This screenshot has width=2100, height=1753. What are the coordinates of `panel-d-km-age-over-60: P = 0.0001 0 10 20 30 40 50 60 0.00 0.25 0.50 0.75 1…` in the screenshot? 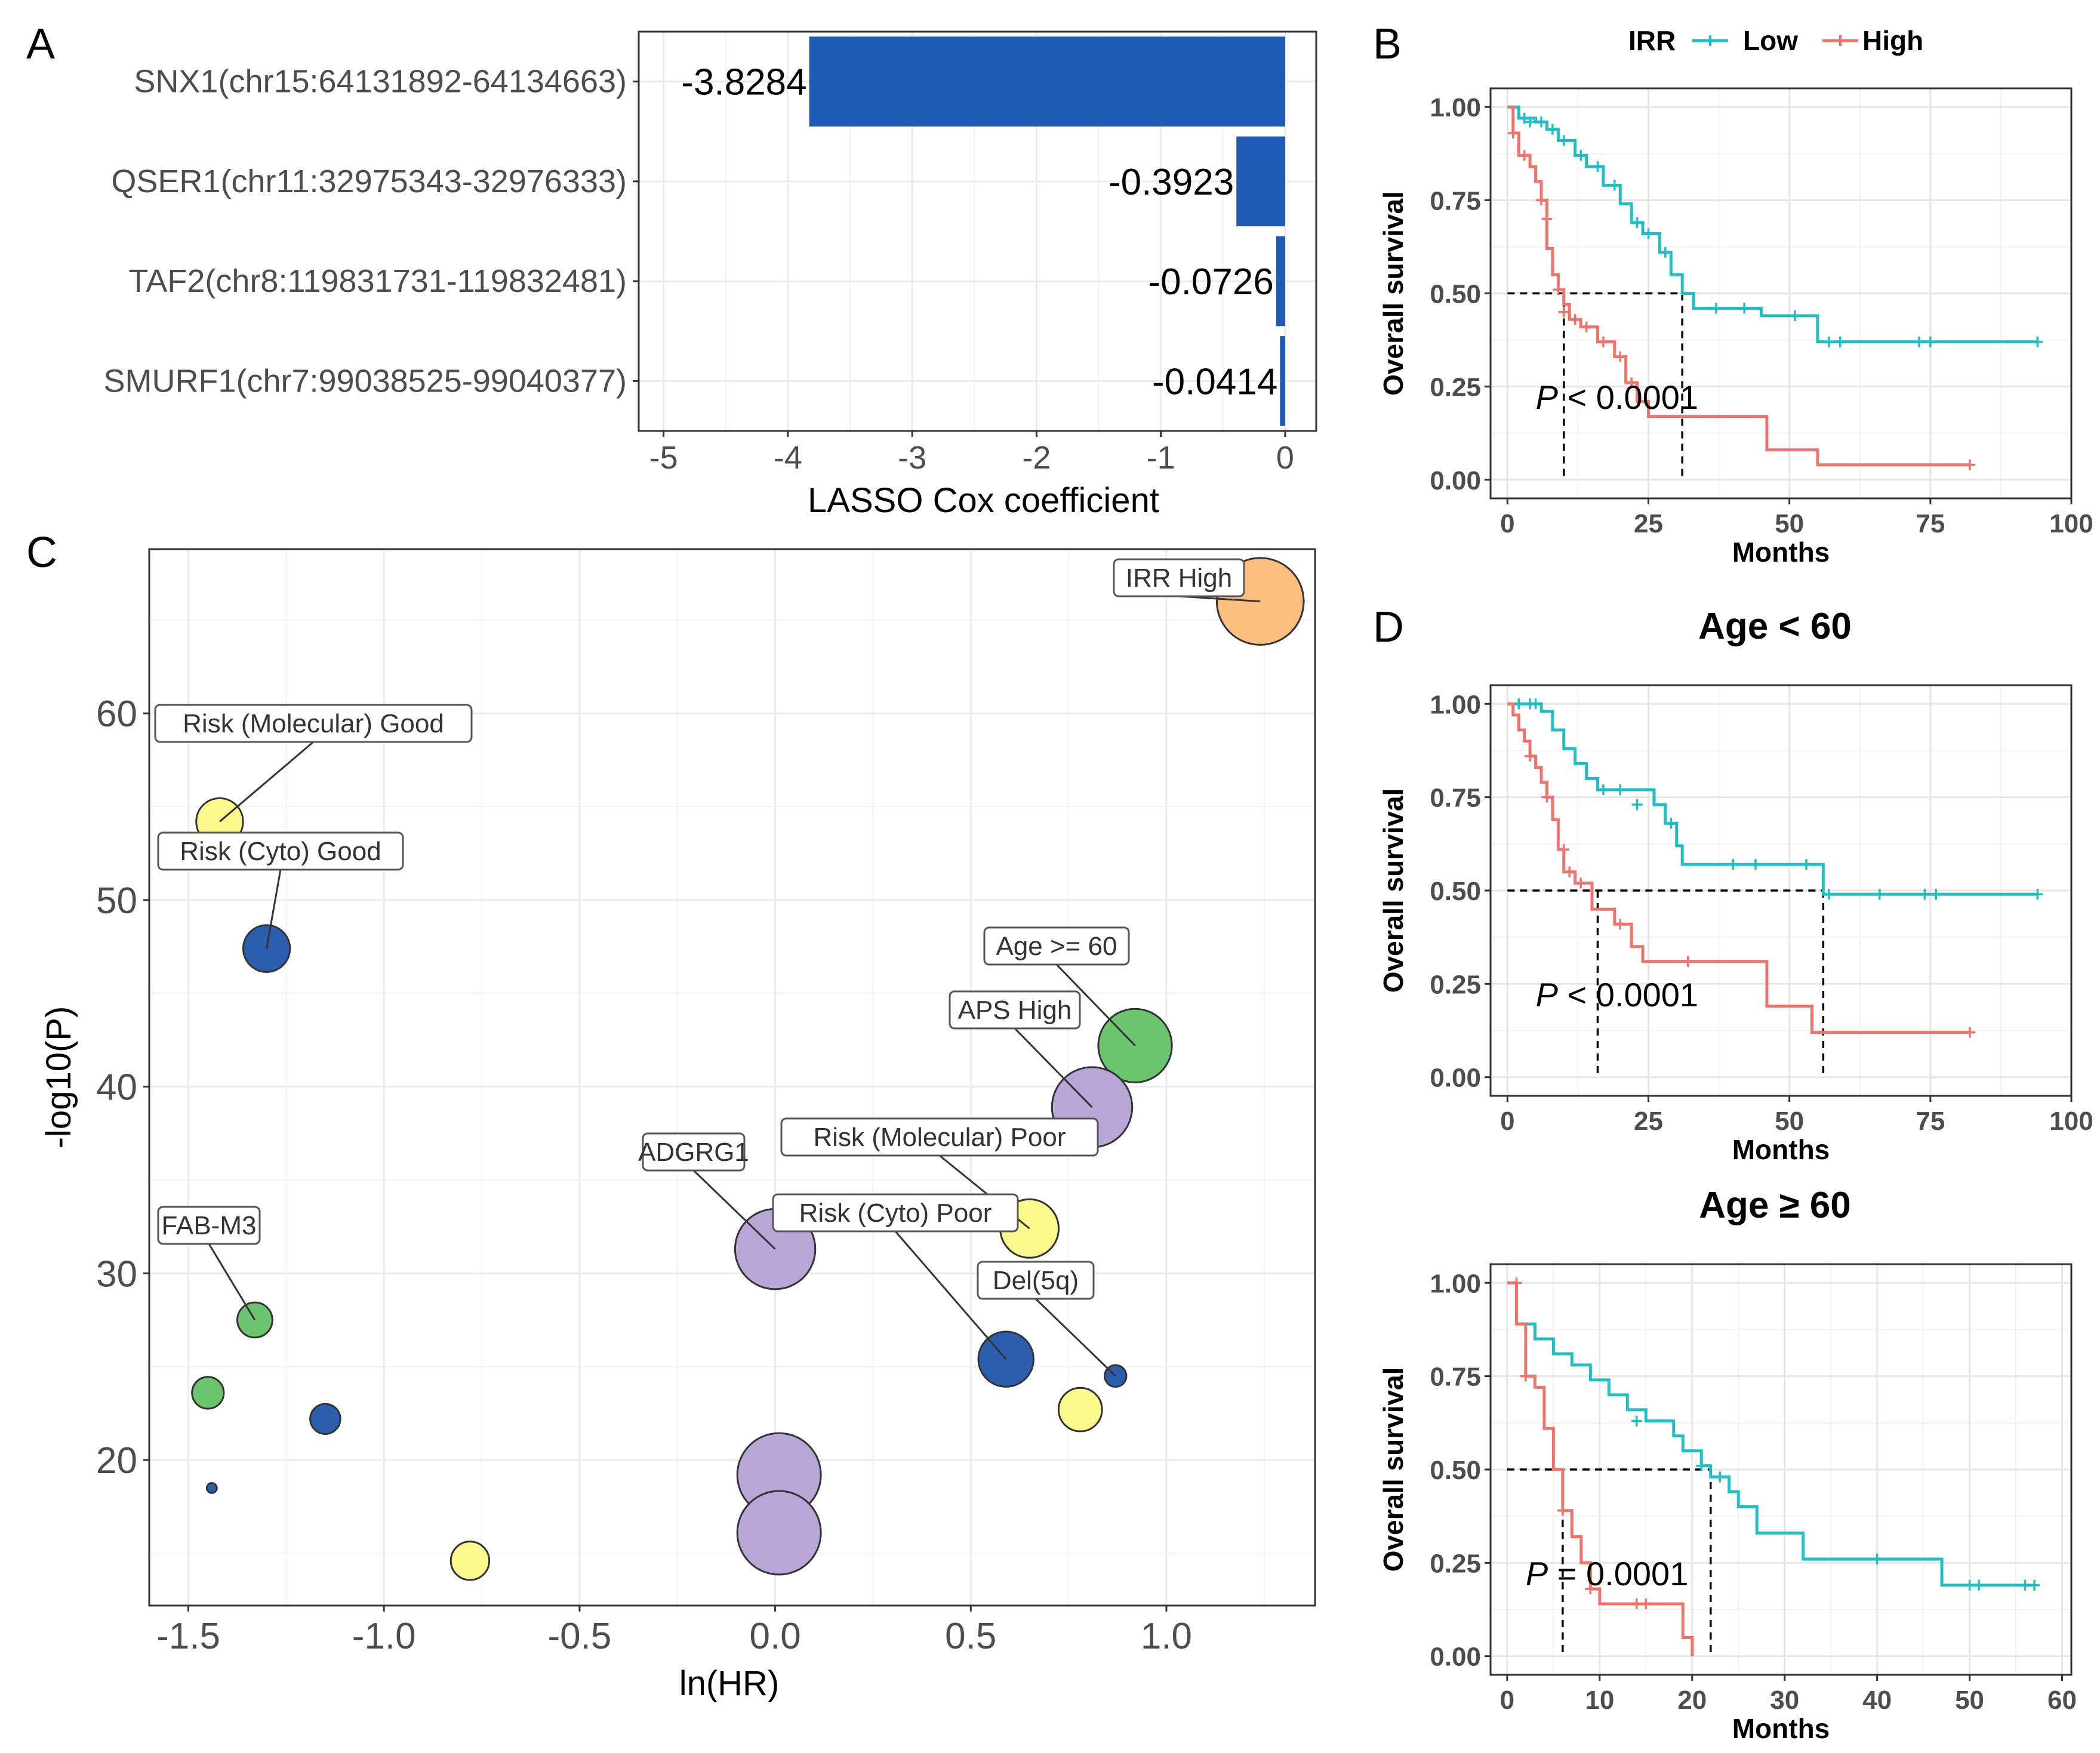 It's located at (1727, 1465).